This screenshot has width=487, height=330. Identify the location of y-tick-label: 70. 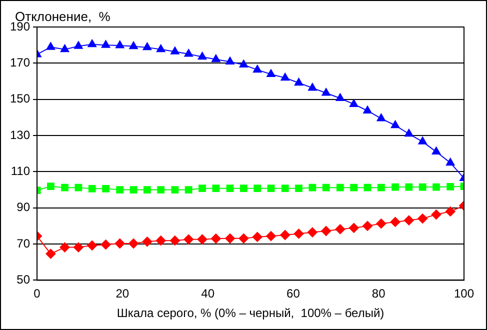
(23, 243).